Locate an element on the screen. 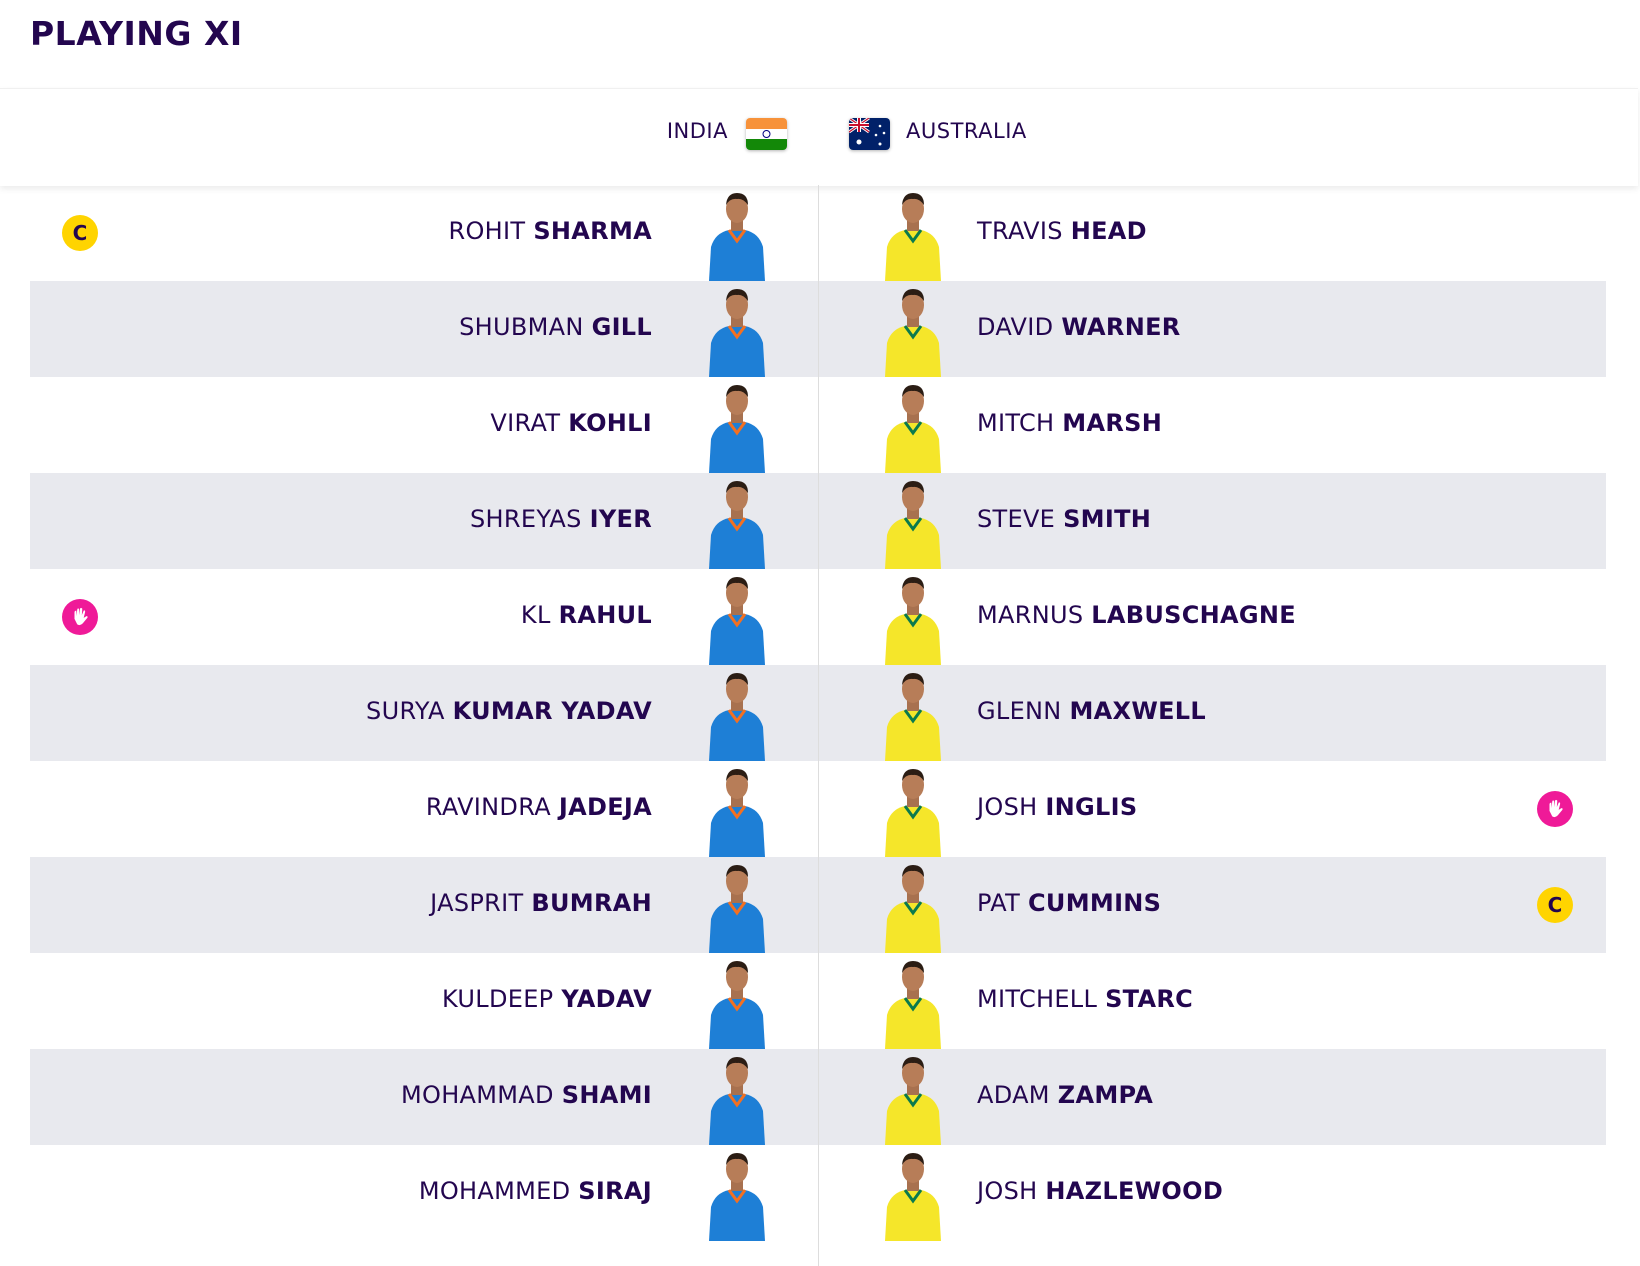 This screenshot has width=1640, height=1266. player-name: MARNUS LABUSCHAGNE is located at coordinates (1136, 615).